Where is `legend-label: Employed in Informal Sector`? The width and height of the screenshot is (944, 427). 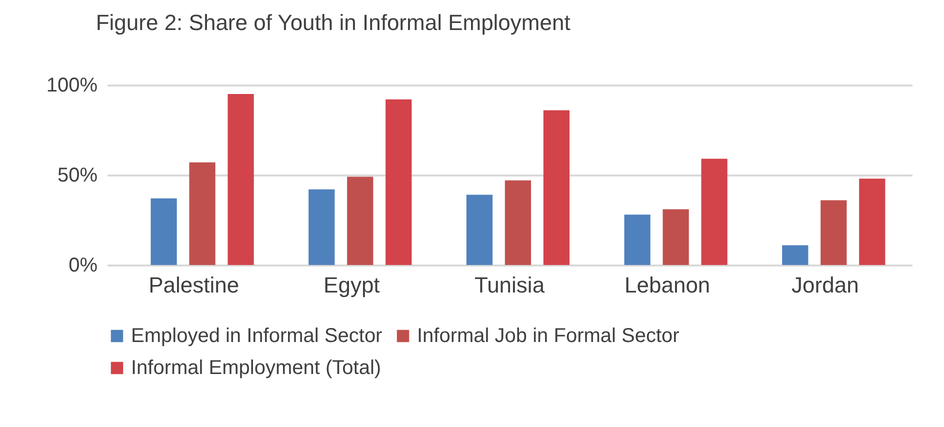
legend-label: Employed in Informal Sector is located at coordinates (257, 336).